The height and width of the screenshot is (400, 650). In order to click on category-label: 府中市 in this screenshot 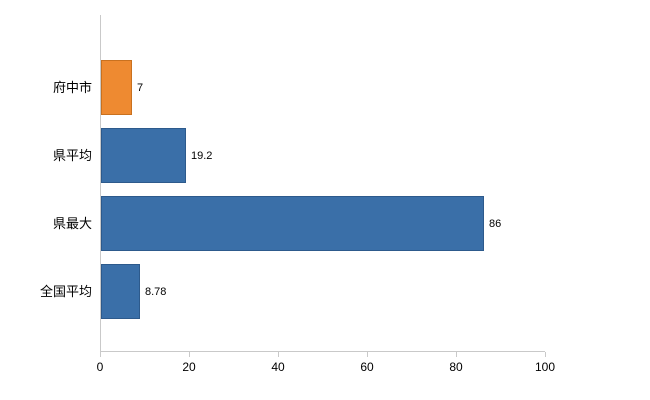, I will do `click(72, 87)`.